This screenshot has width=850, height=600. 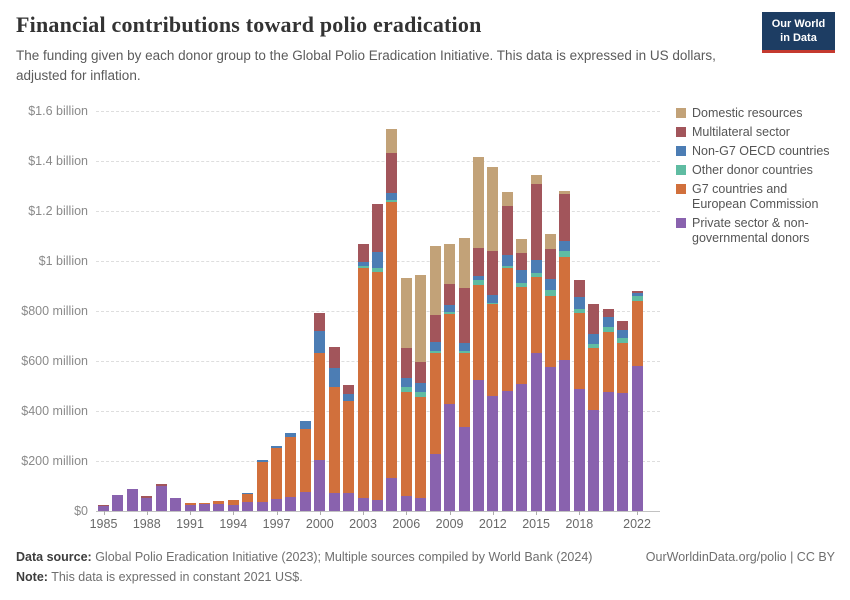 I want to click on bar-2008, so click(x=435, y=378).